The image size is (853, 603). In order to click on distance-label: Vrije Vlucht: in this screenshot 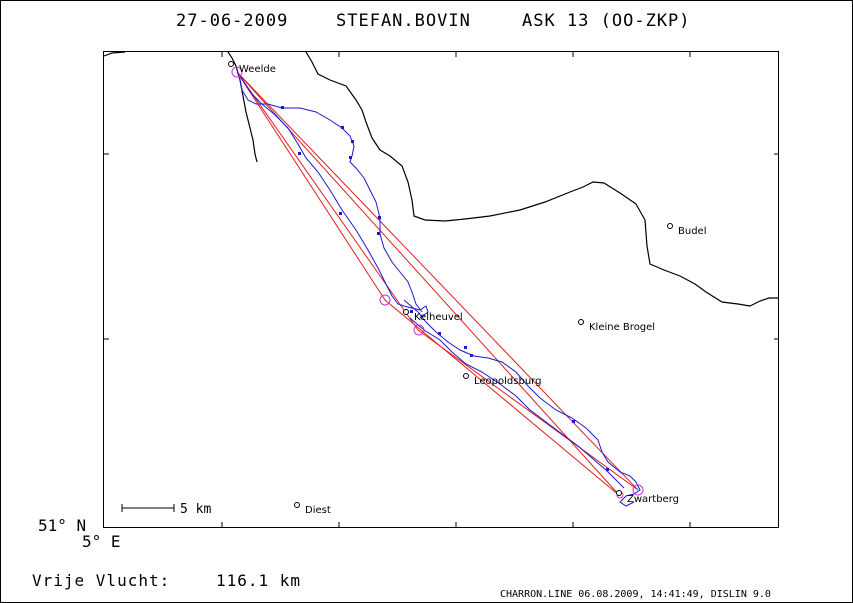, I will do `click(101, 580)`.